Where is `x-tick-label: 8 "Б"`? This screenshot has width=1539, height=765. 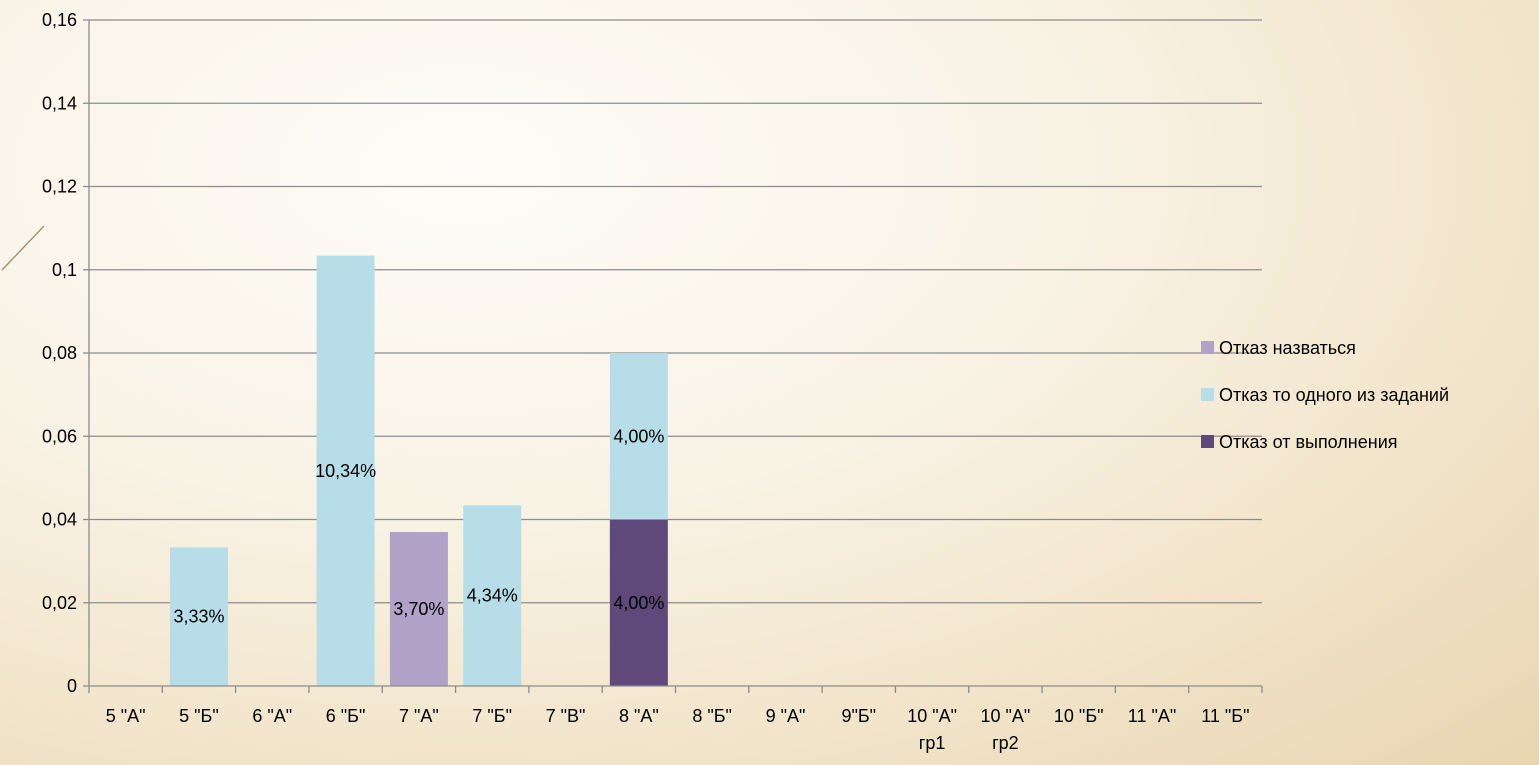
x-tick-label: 8 "Б" is located at coordinates (712, 716).